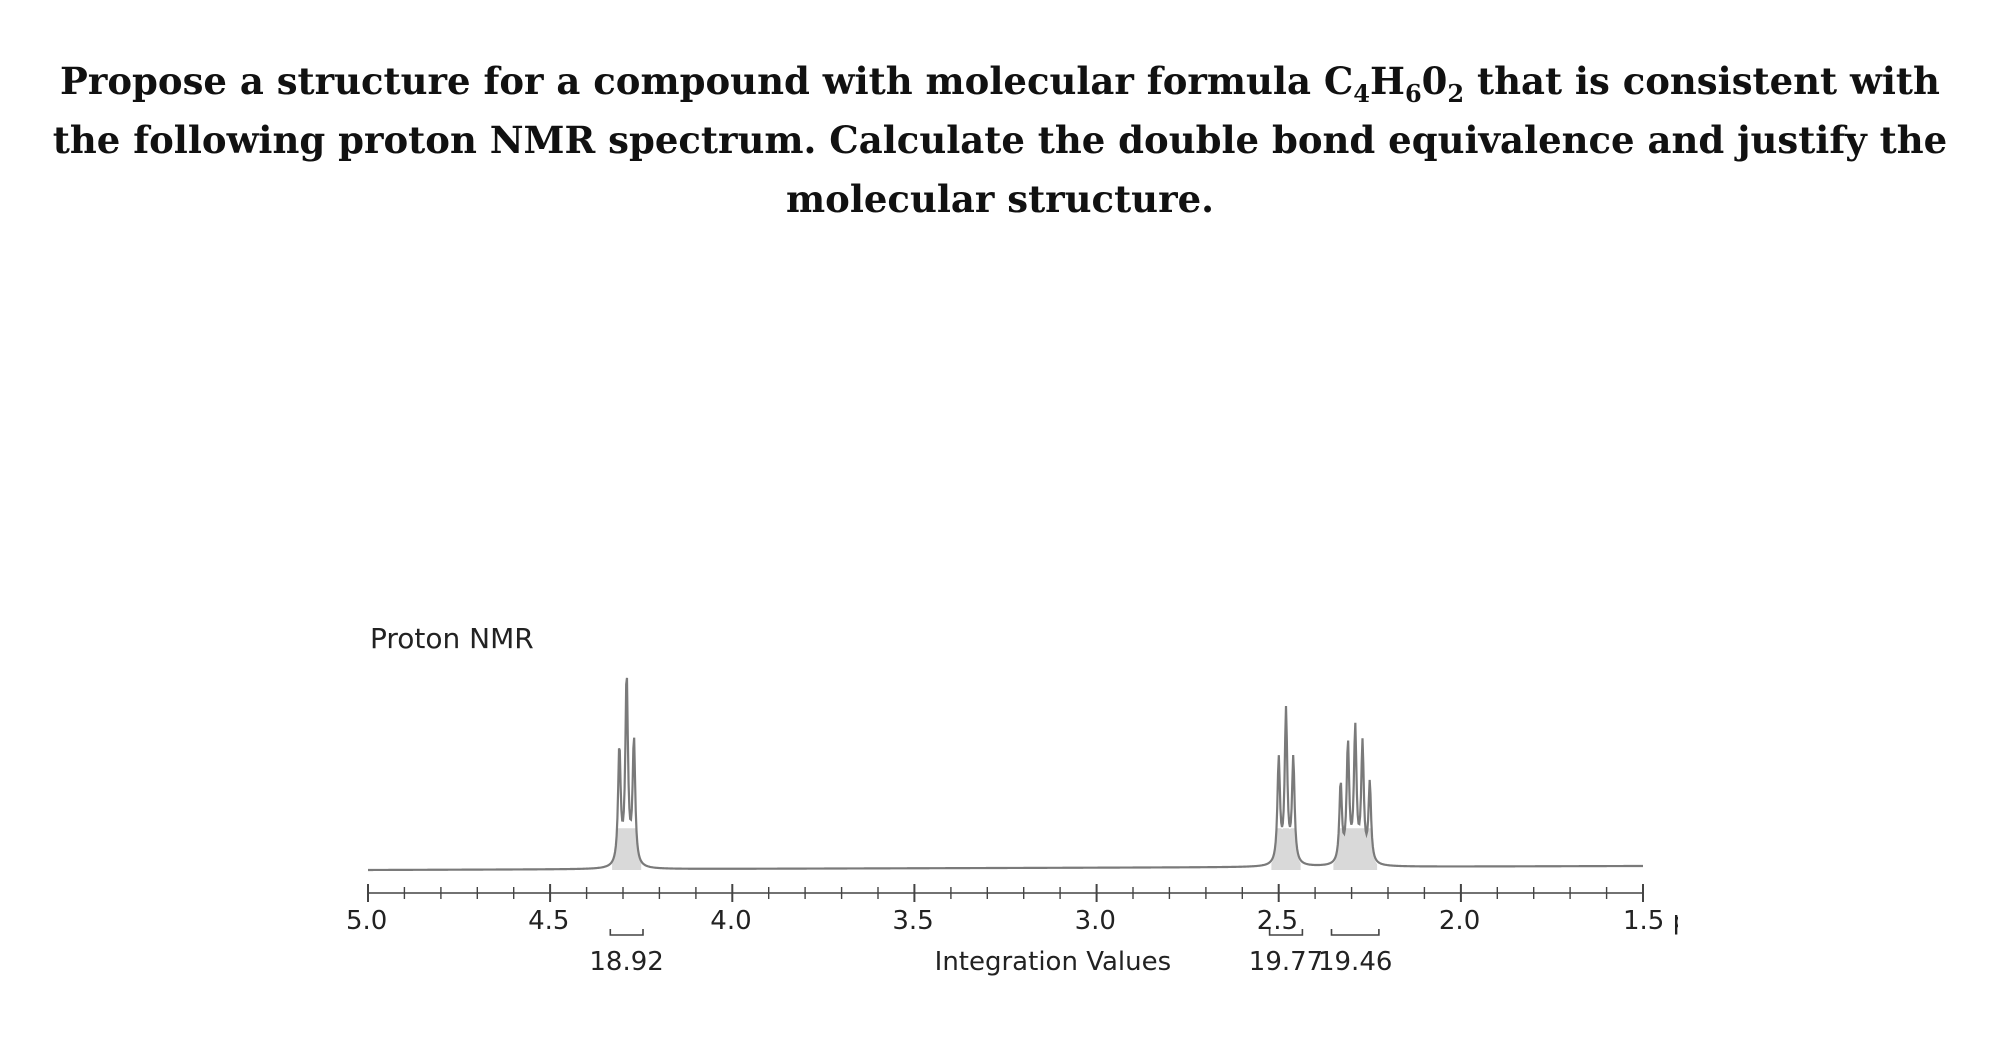  What do you see at coordinates (1355, 962) in the screenshot?
I see `integration-value-3: 19.46` at bounding box center [1355, 962].